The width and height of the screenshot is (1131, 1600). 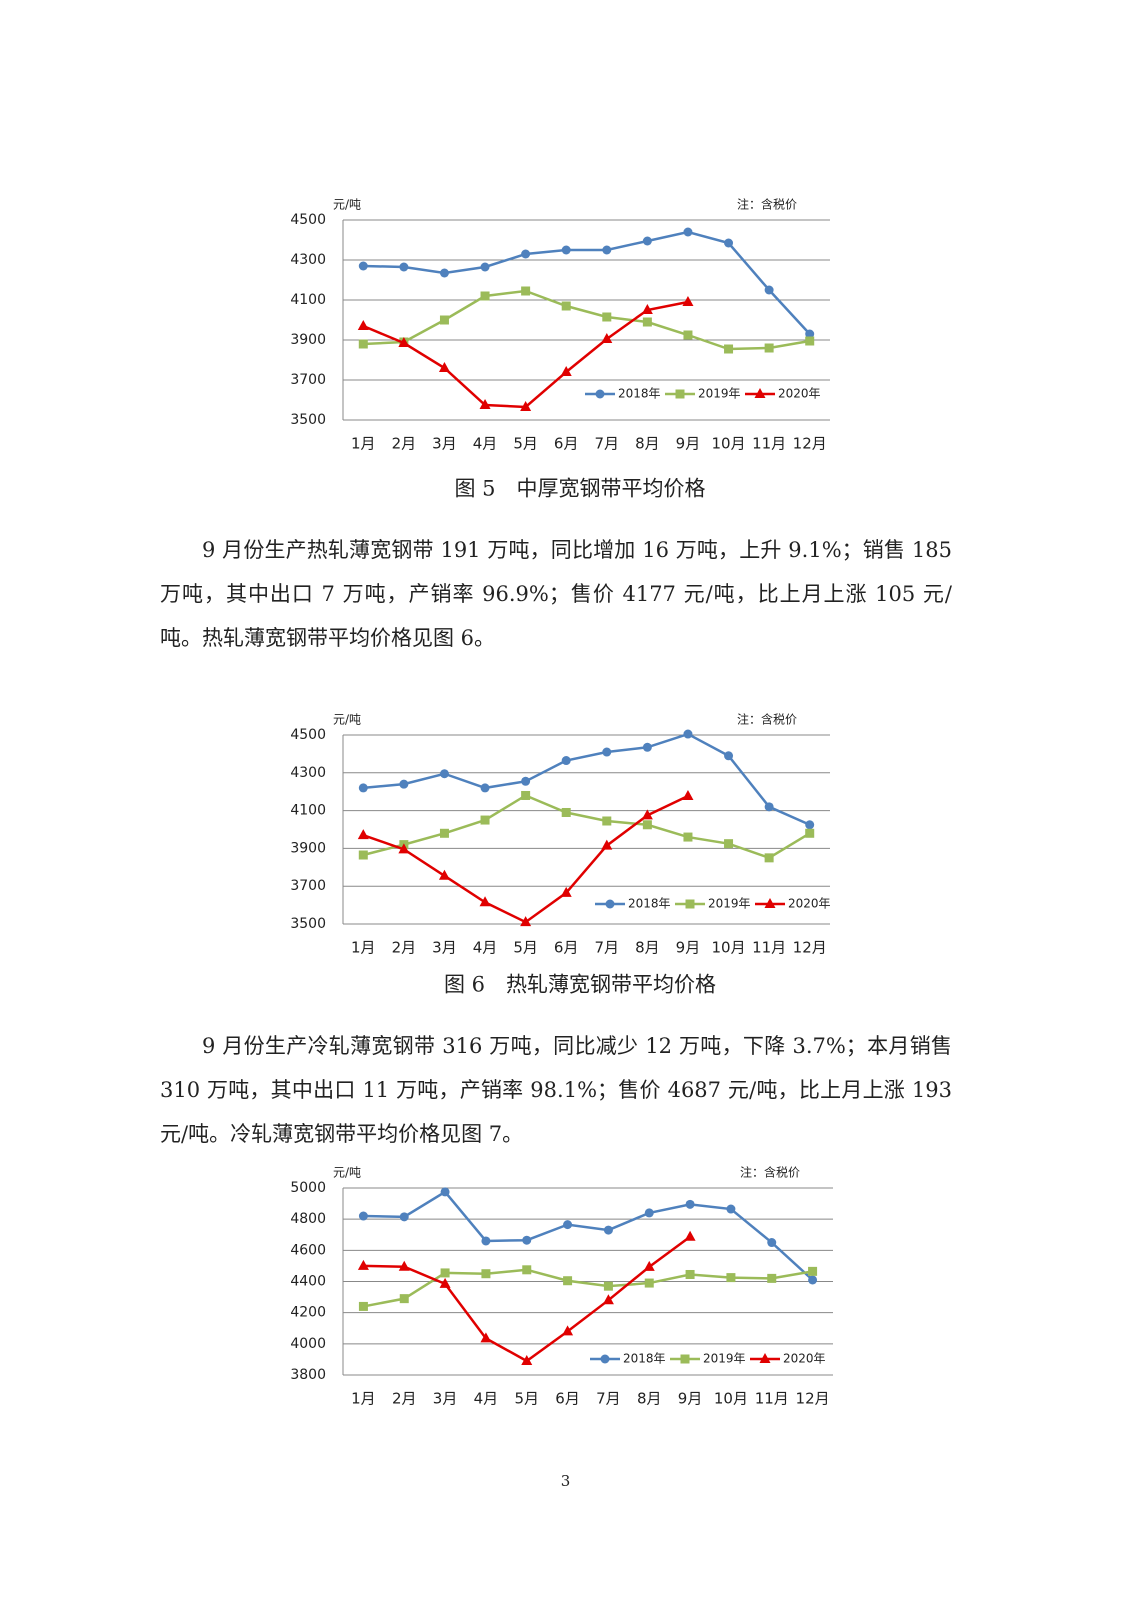 I want to click on y-tick-label: 4200, so click(x=308, y=1313).